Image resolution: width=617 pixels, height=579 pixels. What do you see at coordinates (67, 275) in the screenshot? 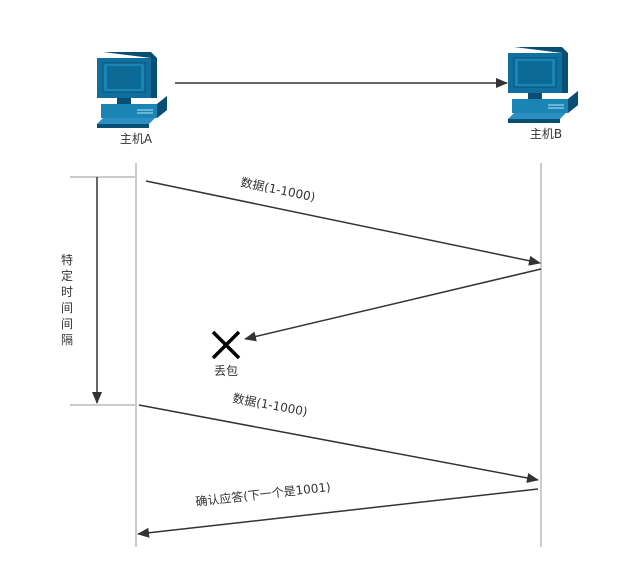
I see `interval-char: 定` at bounding box center [67, 275].